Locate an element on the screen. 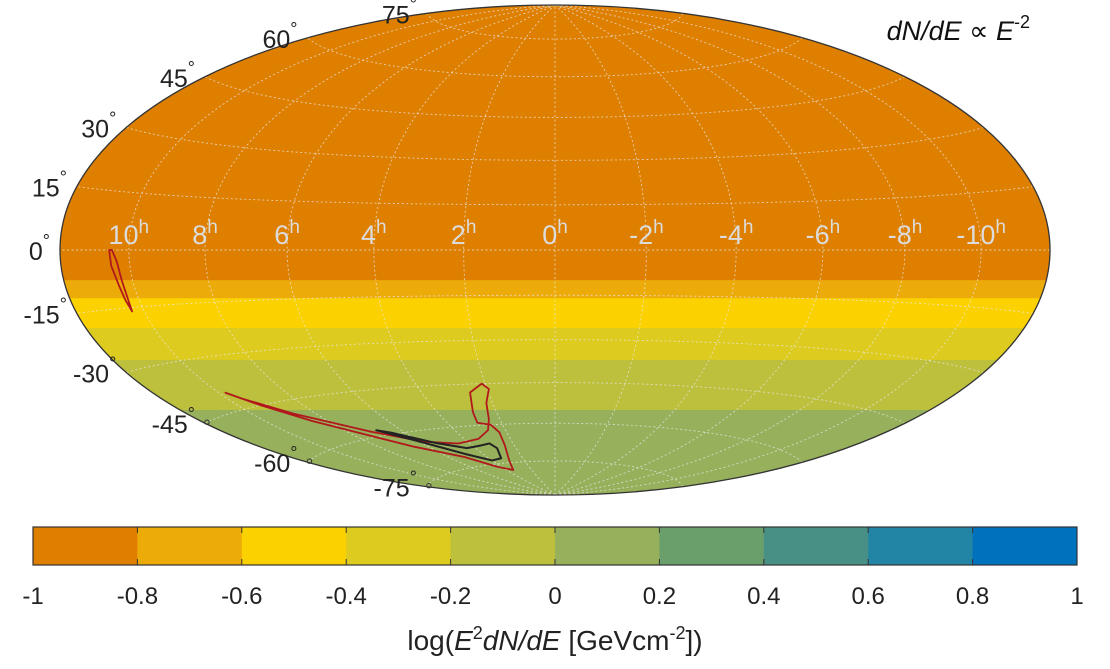 The width and height of the screenshot is (1110, 669). ra-tick-label: 2h is located at coordinates (464, 233).